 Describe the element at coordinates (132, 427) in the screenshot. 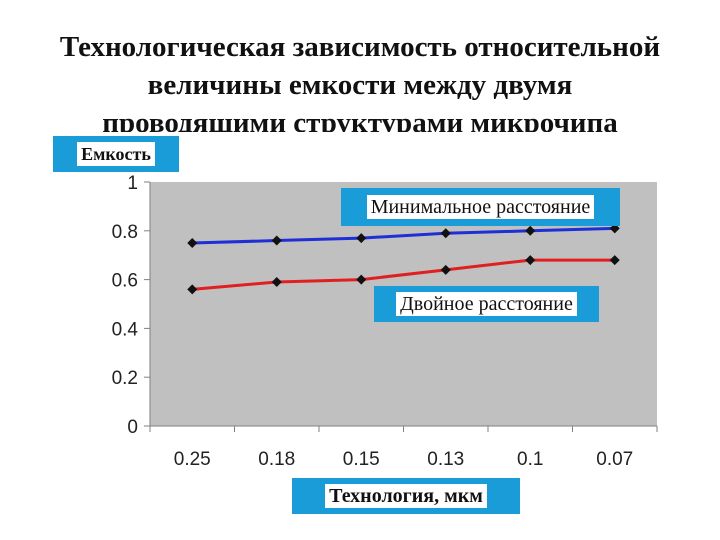

I see `y-tick-label: 0` at that location.